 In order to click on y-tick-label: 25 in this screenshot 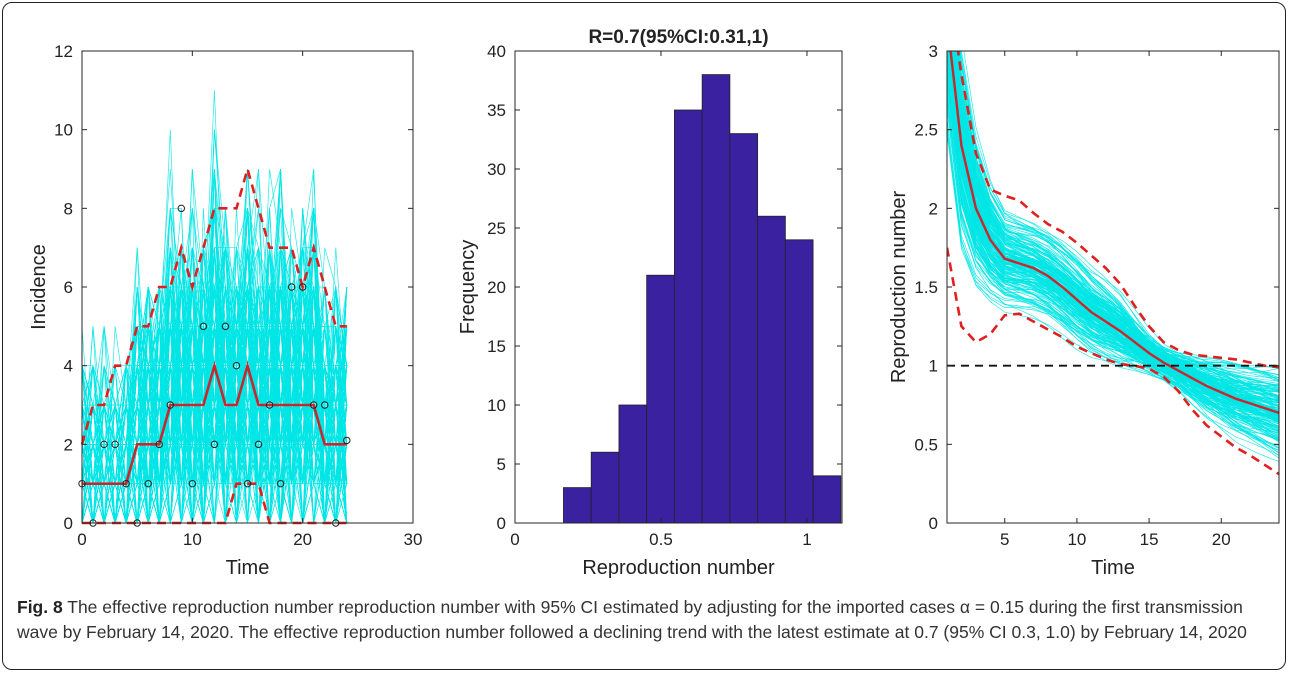, I will do `click(496, 228)`.